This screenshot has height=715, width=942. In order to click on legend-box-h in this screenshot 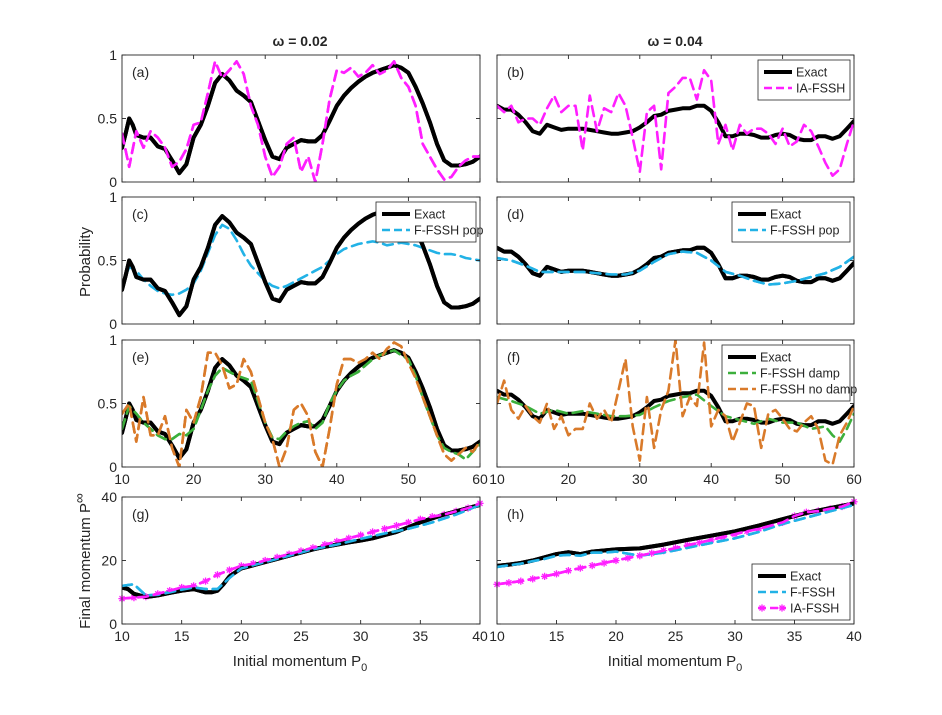, I will do `click(801, 592)`.